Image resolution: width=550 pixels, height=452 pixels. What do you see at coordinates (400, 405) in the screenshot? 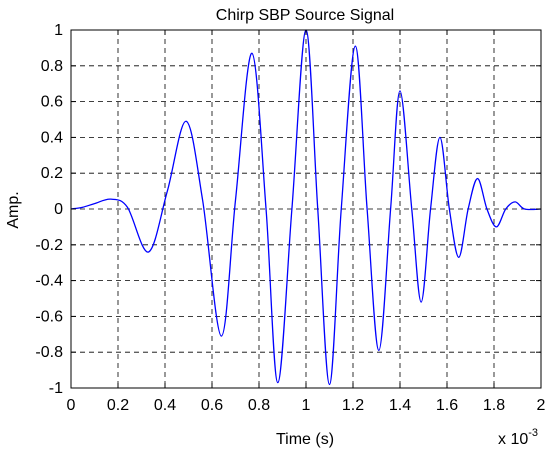
I see `x-tick-label: 1.4` at bounding box center [400, 405].